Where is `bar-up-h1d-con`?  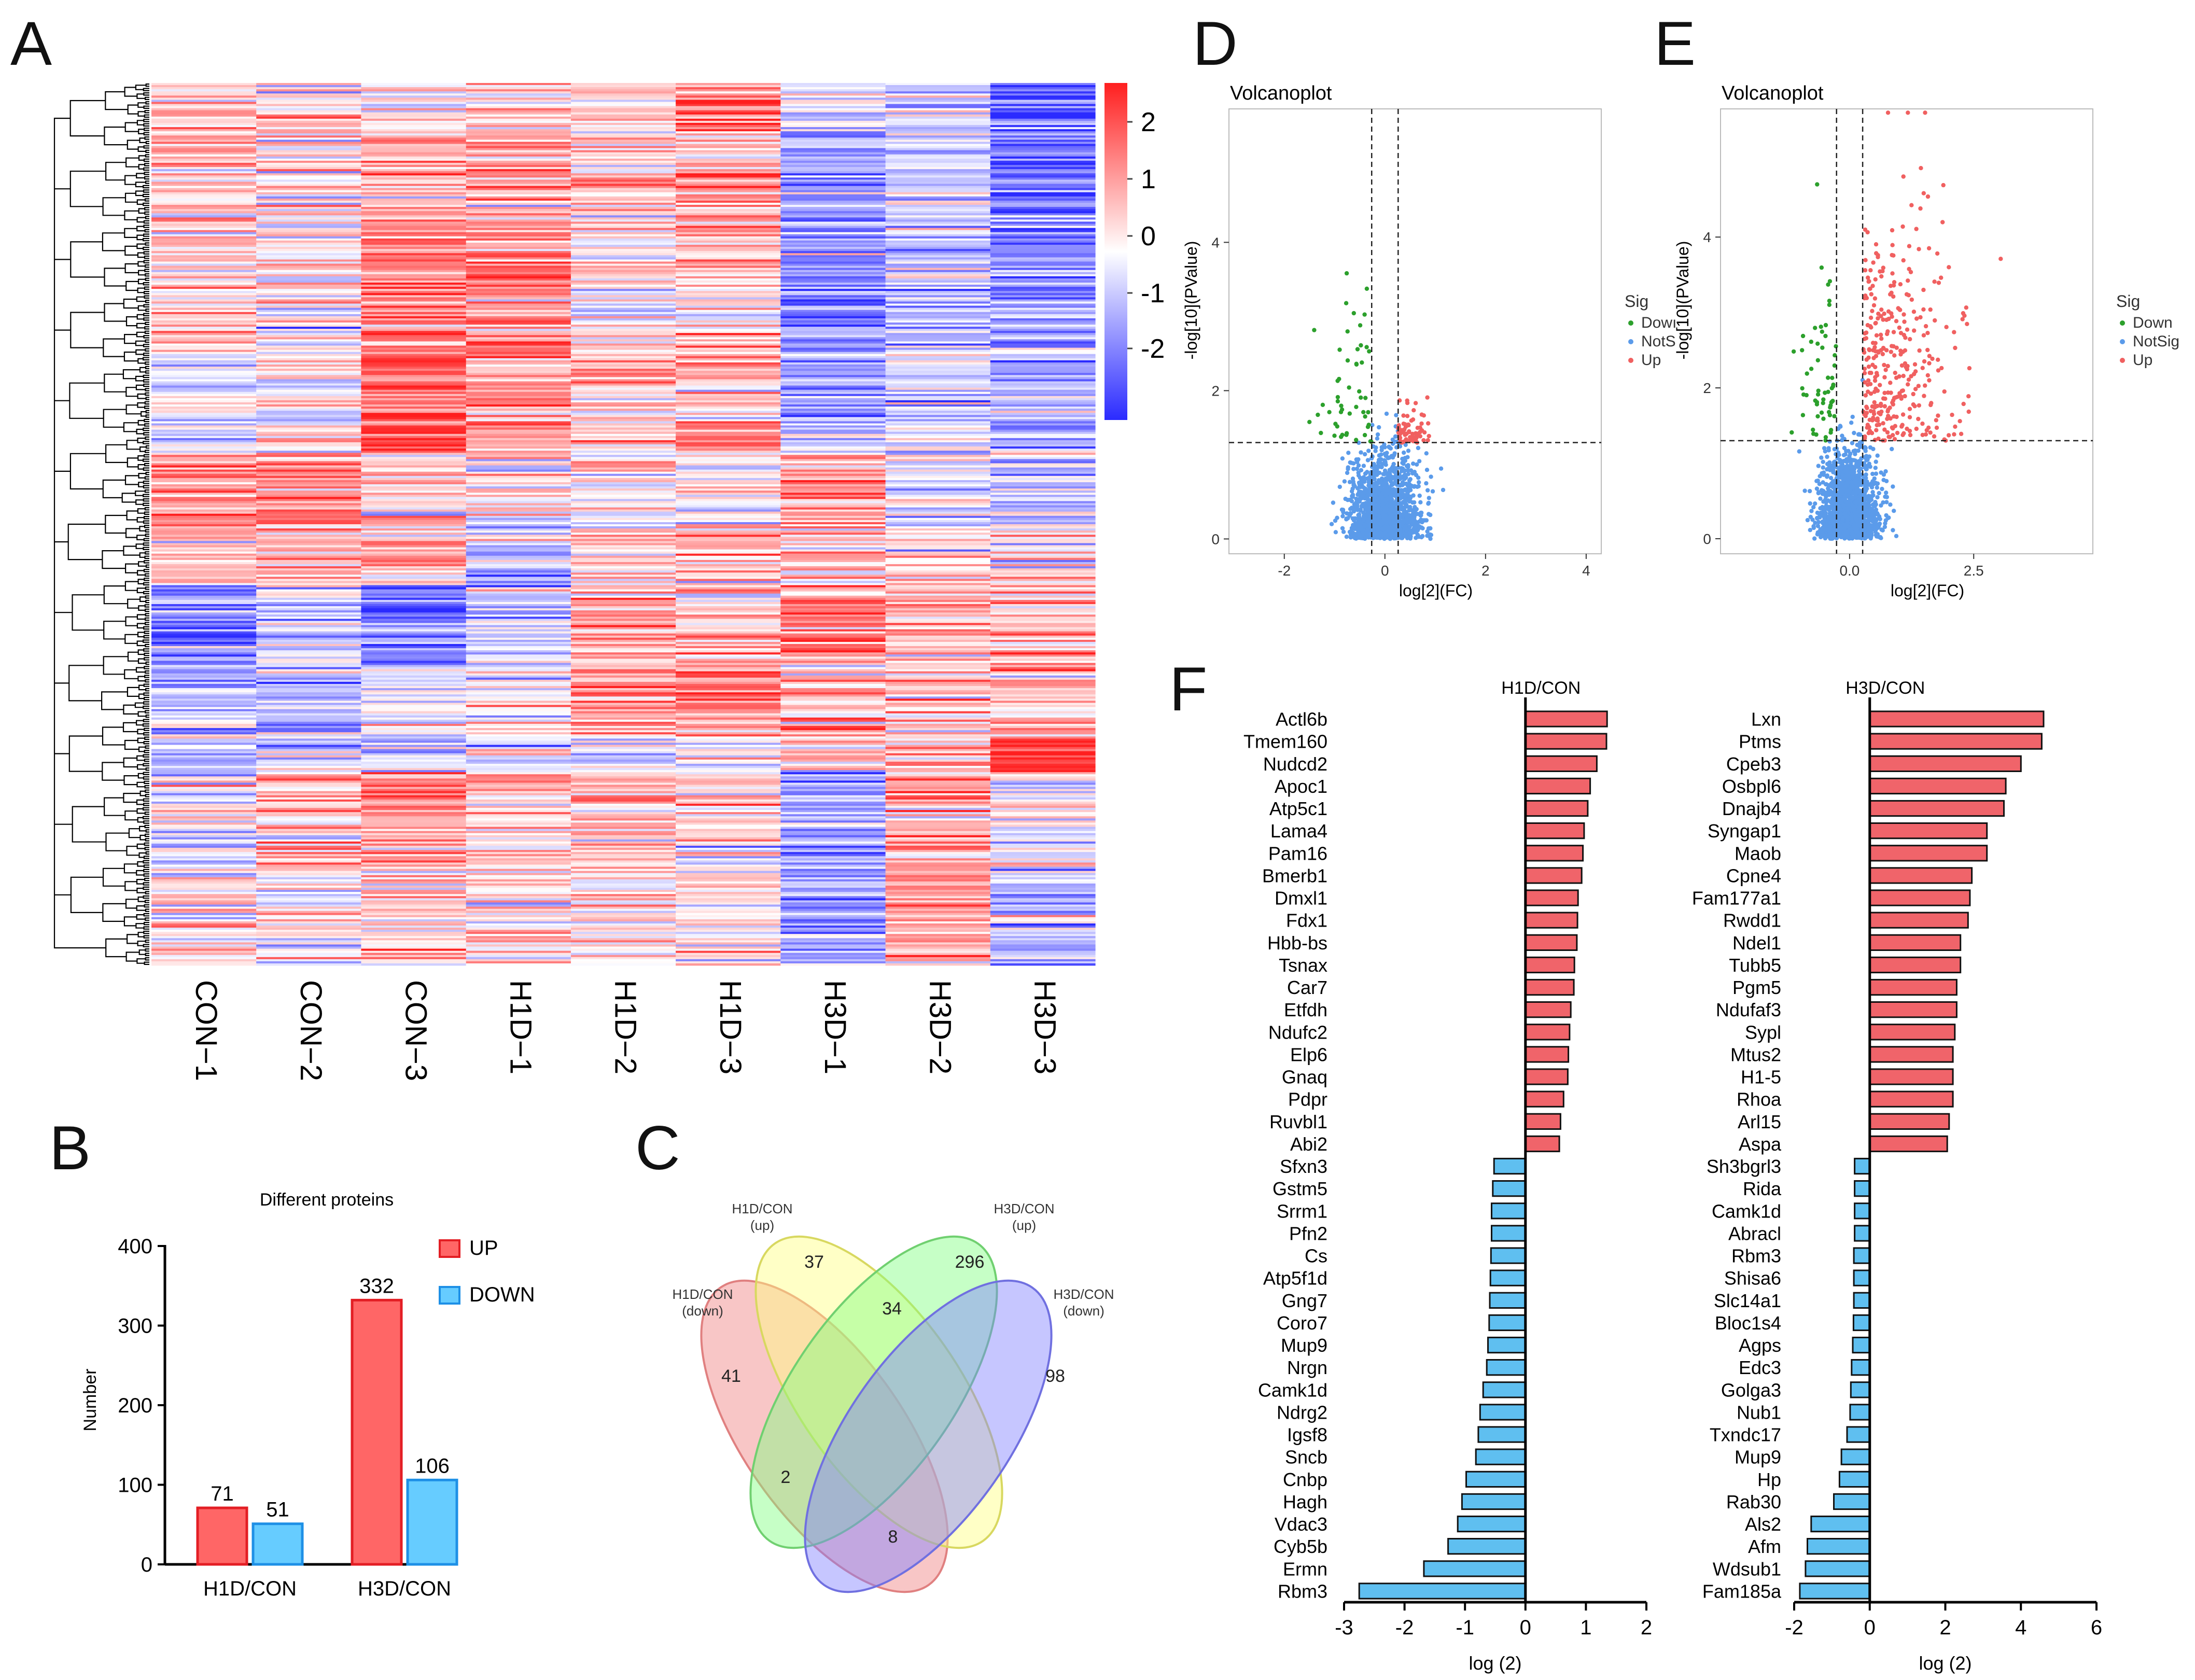 bar-up-h1d-con is located at coordinates (222, 1536).